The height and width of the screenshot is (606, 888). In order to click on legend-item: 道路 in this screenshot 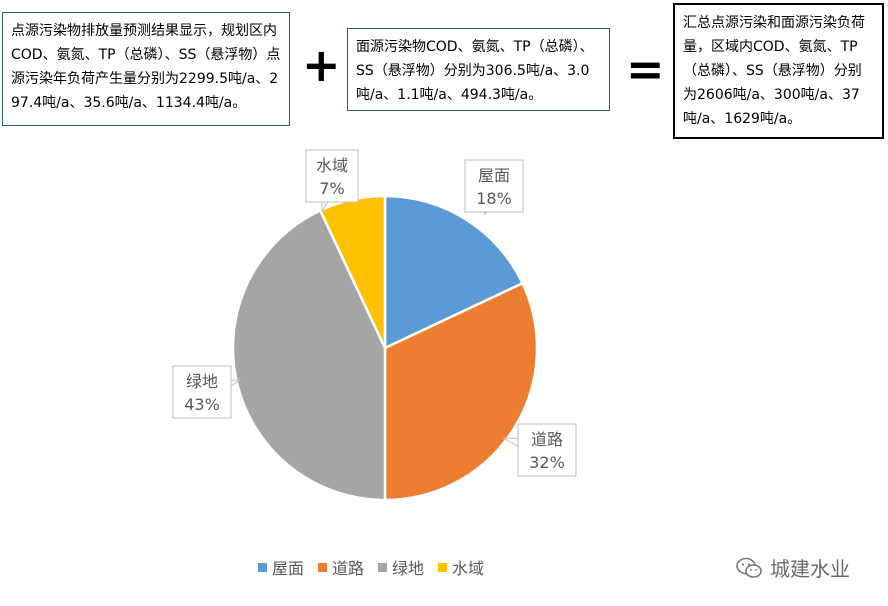, I will do `click(341, 567)`.